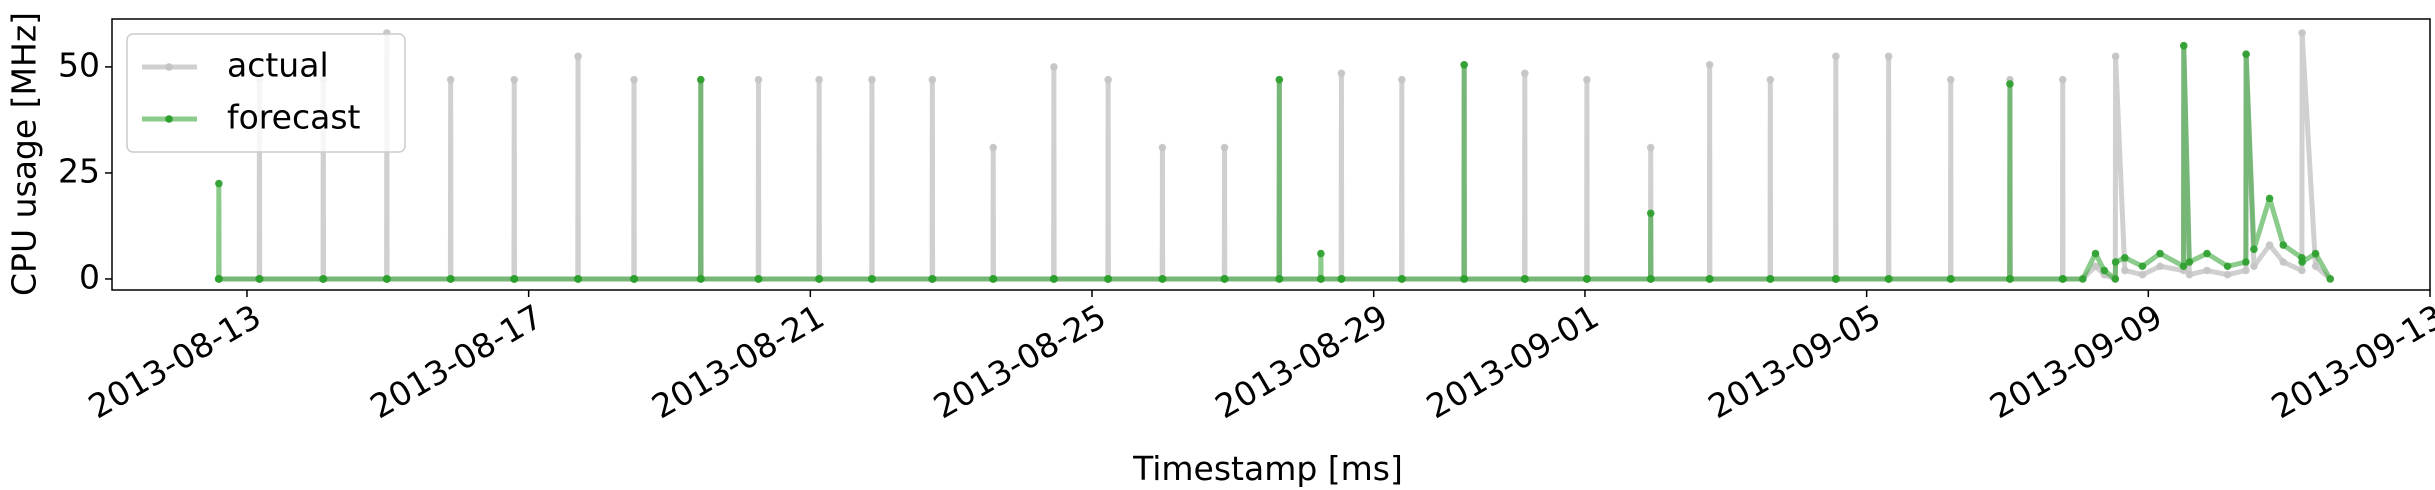  Describe the element at coordinates (738, 362) in the screenshot. I see `x-tick-label: 2013-08-21` at that location.